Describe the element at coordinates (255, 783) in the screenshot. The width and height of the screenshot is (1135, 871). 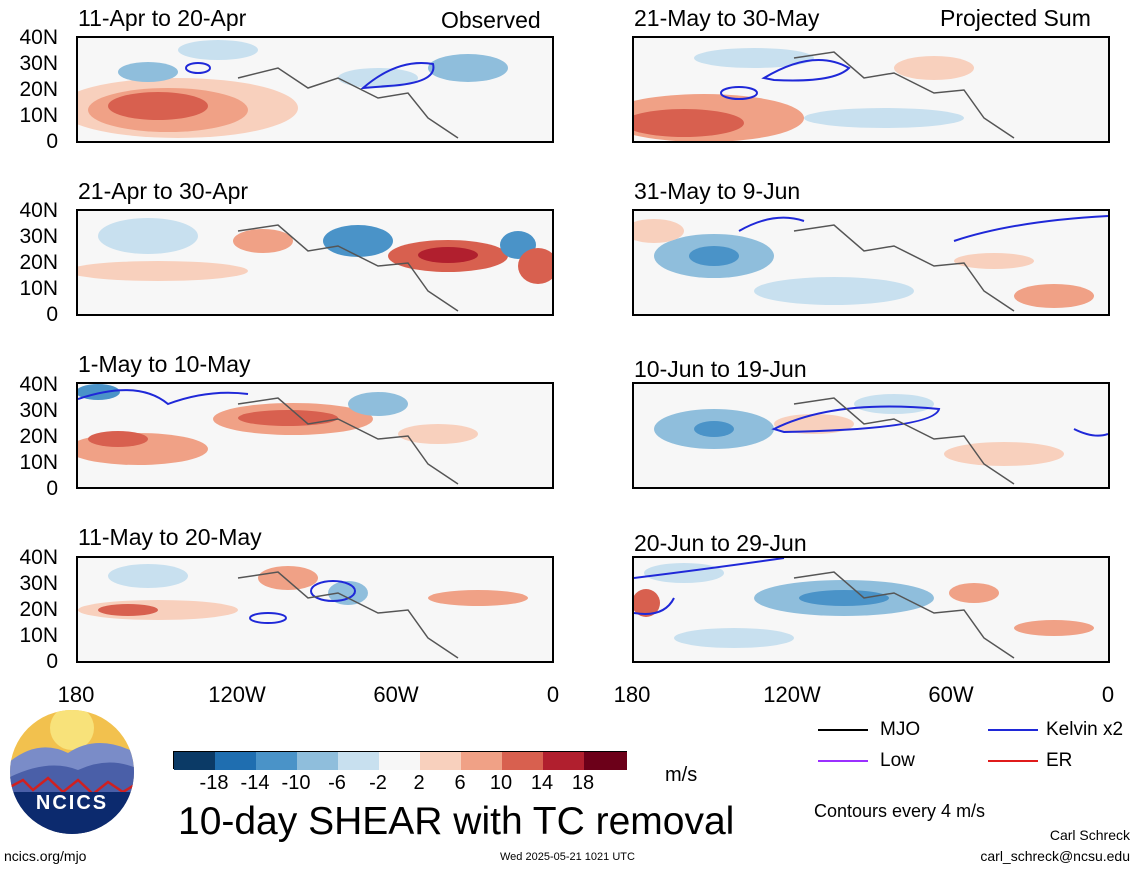
I see `colorbar-tick-label: -14` at that location.